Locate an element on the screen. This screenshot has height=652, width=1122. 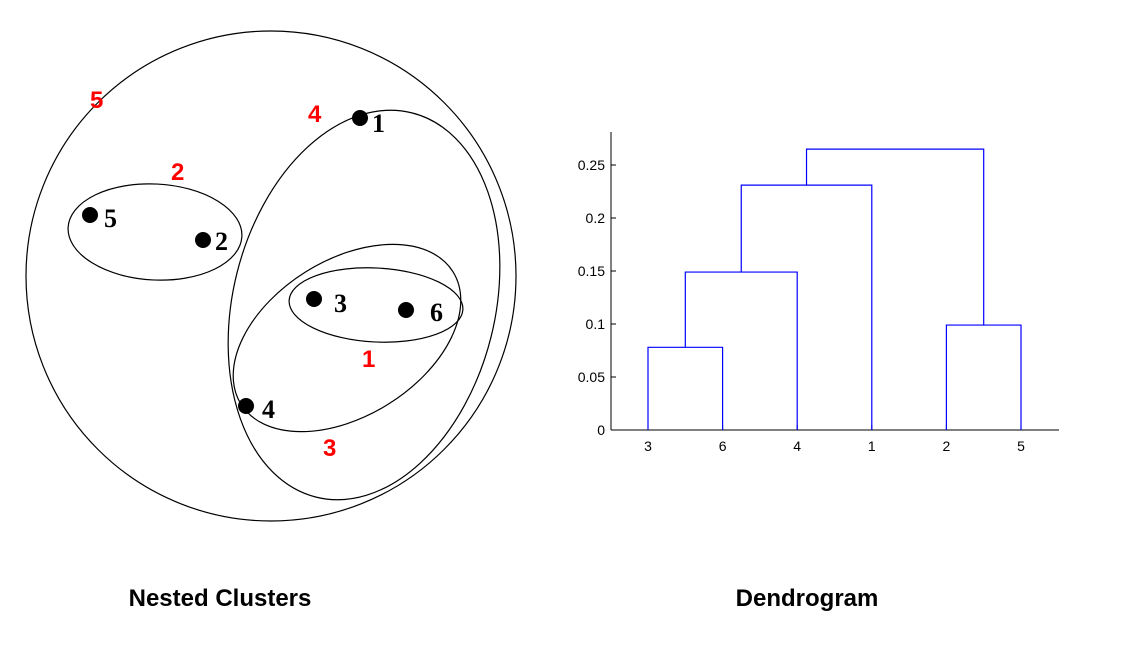
point-3-label: 3 is located at coordinates (340, 303).